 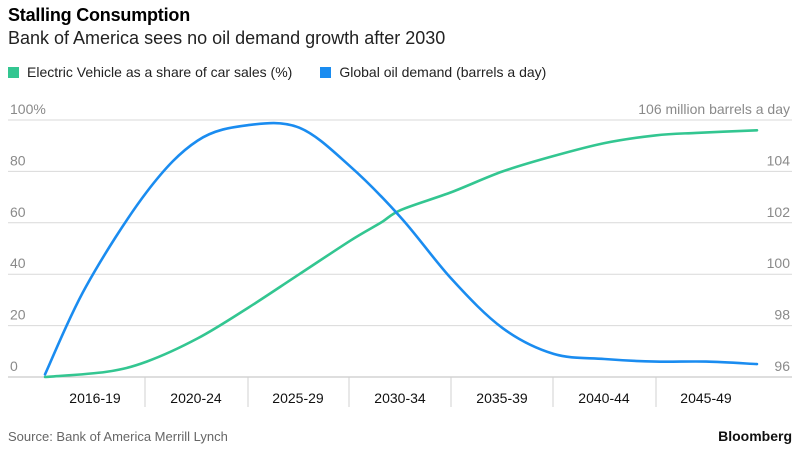 What do you see at coordinates (782, 366) in the screenshot?
I see `y-right-tick-label: 96` at bounding box center [782, 366].